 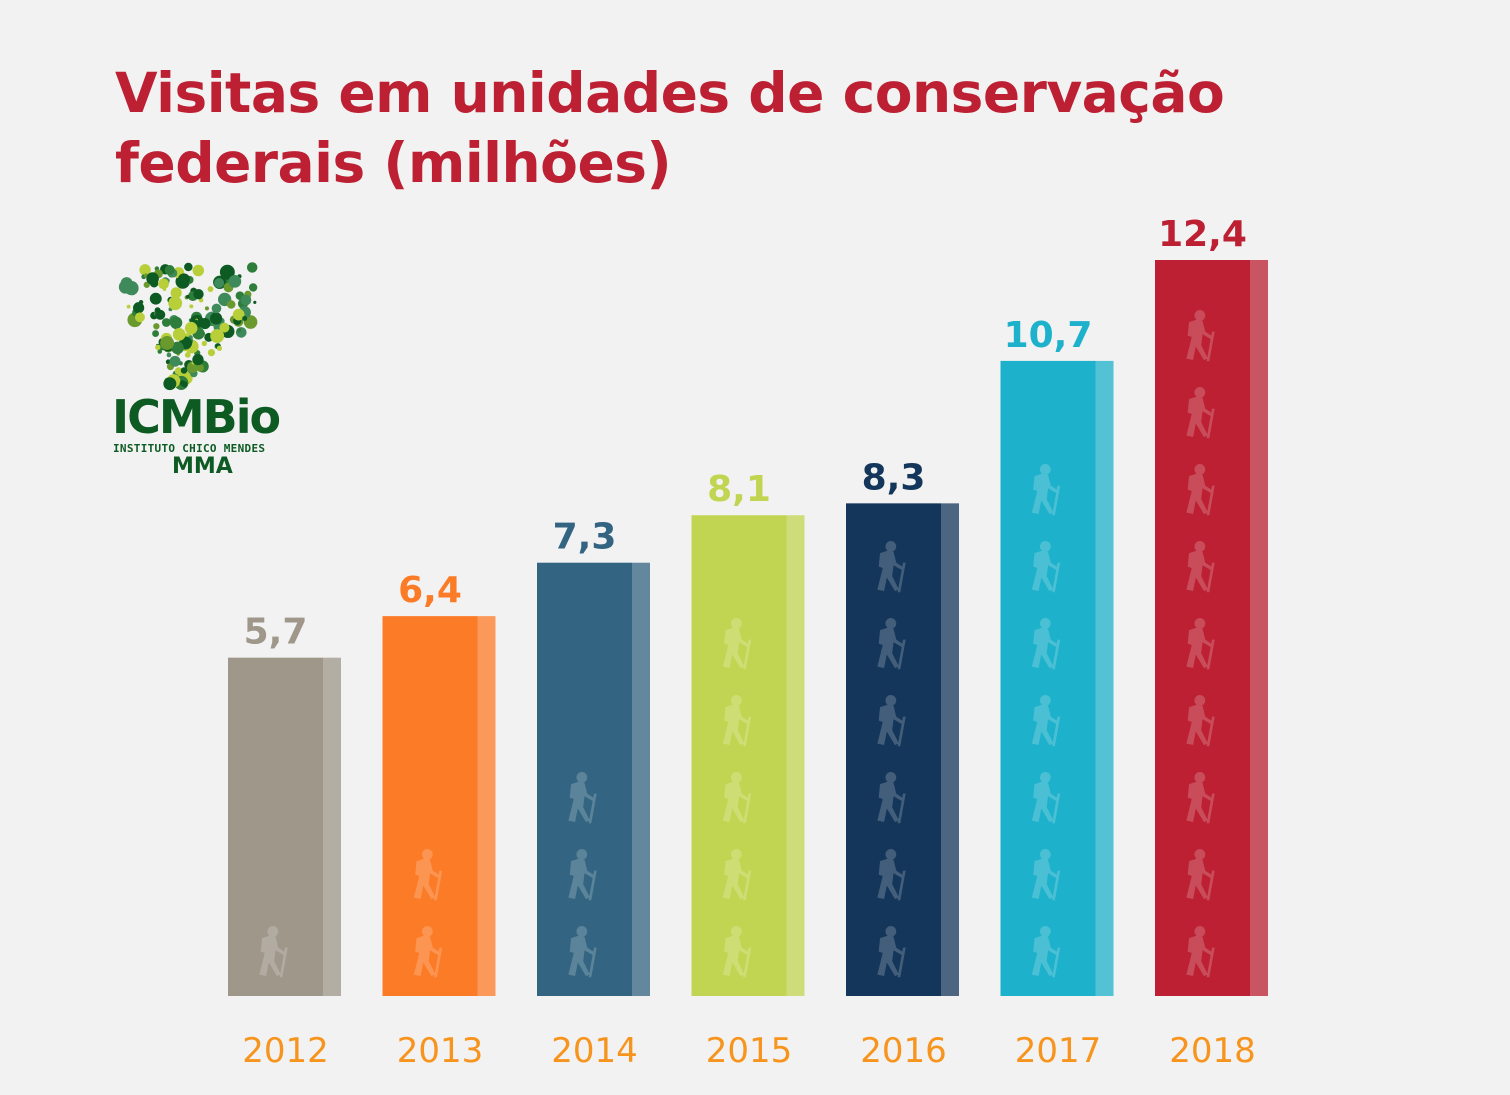 I want to click on value-label-2016: 8,3, so click(x=894, y=477).